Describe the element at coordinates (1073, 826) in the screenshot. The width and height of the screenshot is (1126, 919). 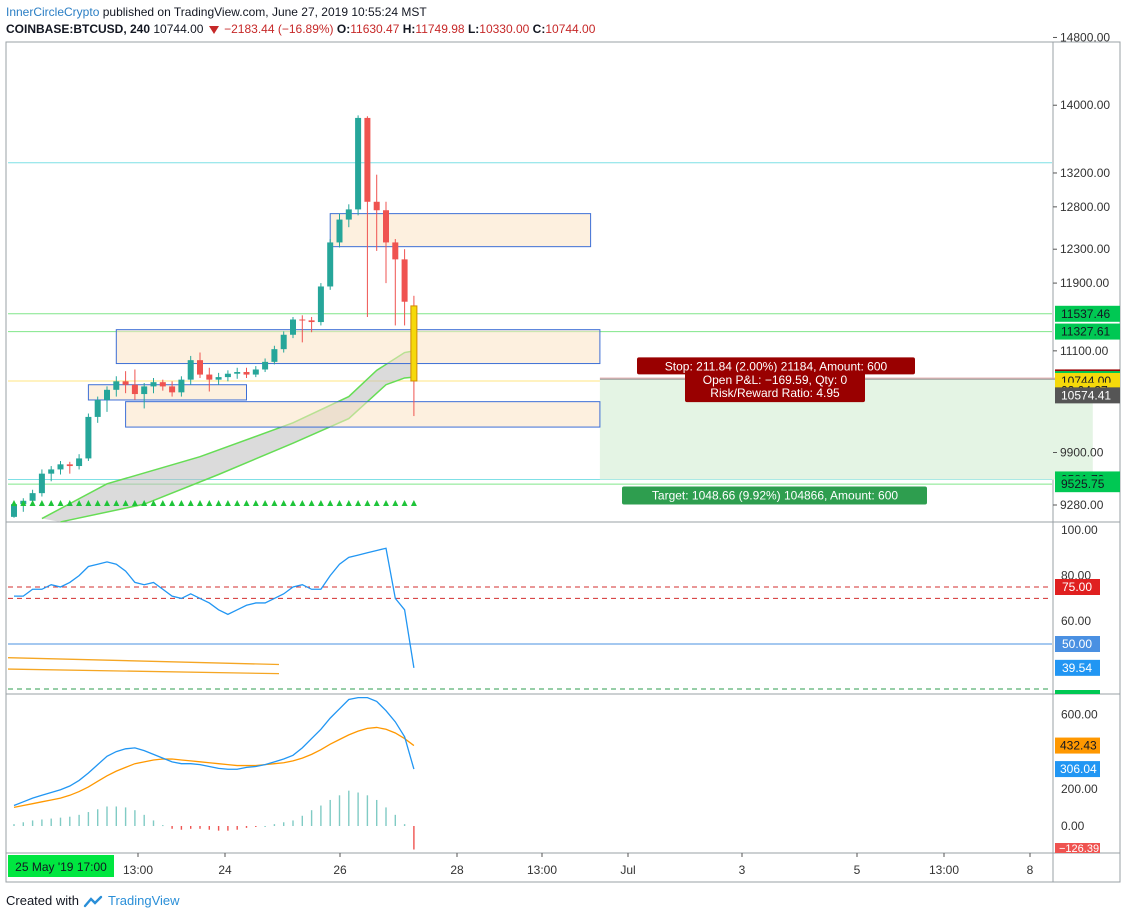
I see `macd-tick-label: 0.00` at that location.